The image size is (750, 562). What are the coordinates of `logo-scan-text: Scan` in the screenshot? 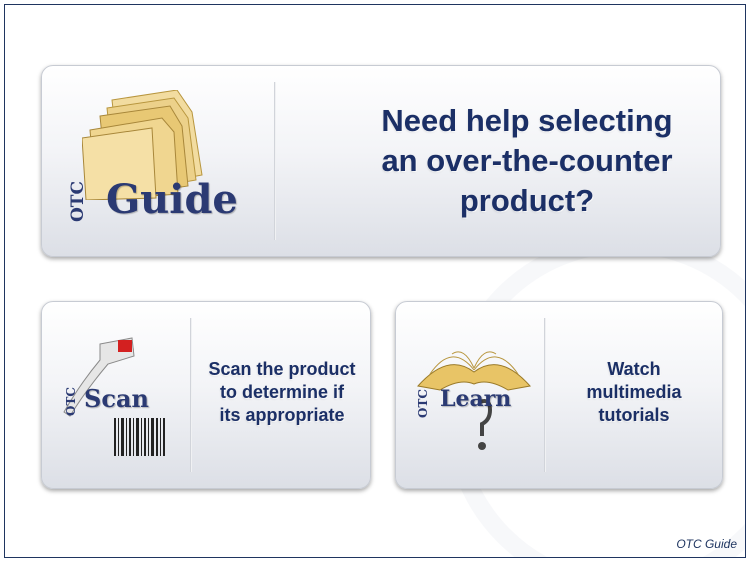 It's located at (116, 398).